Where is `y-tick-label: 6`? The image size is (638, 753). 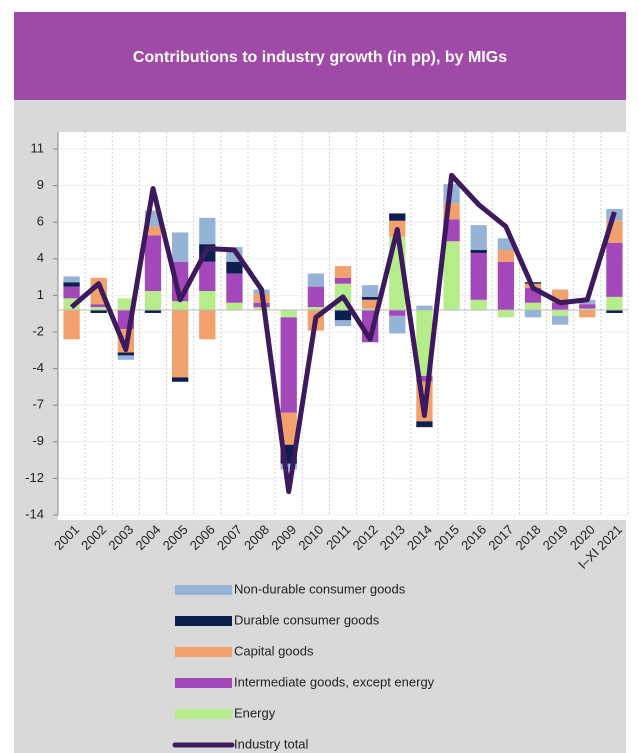 y-tick-label: 6 is located at coordinates (40, 221).